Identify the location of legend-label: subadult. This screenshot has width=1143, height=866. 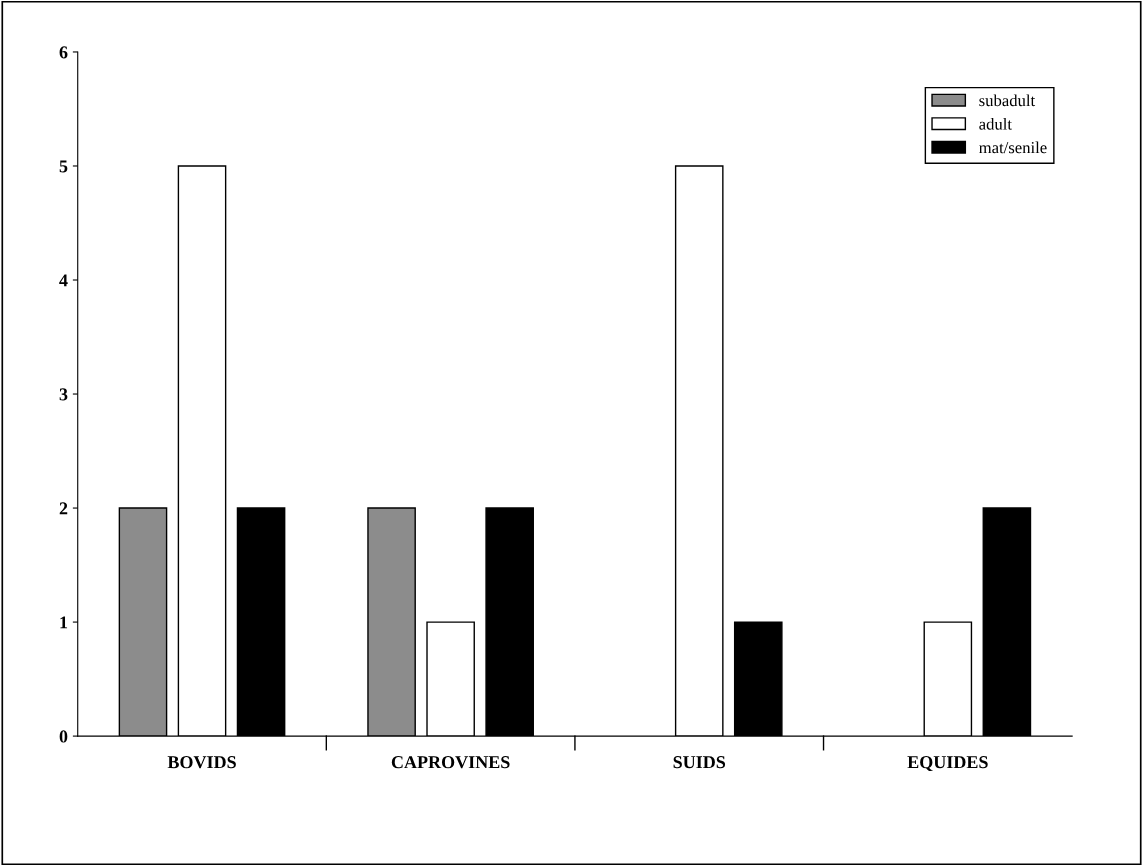
(1007, 100).